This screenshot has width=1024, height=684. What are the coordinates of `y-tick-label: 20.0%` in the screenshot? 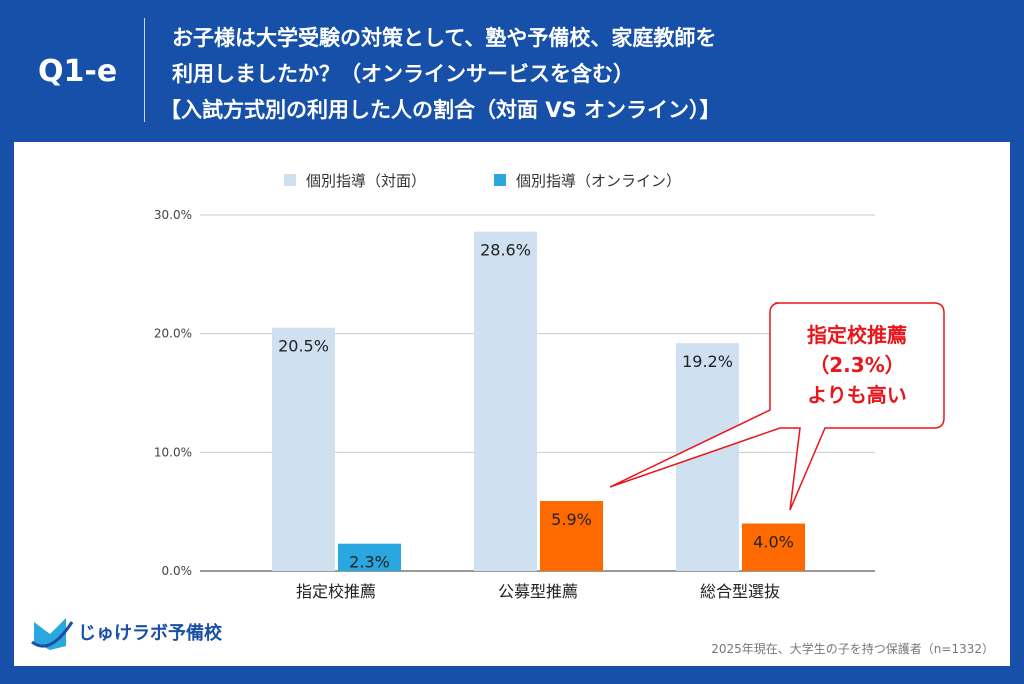 It's located at (173, 334).